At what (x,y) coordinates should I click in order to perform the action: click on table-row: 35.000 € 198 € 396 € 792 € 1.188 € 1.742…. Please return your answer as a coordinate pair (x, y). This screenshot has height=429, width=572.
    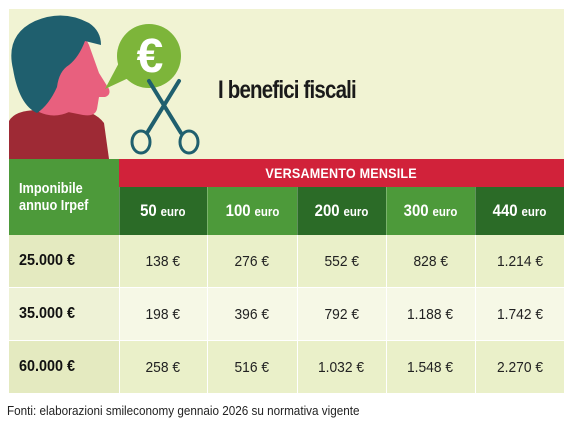
    Looking at the image, I should click on (287, 314).